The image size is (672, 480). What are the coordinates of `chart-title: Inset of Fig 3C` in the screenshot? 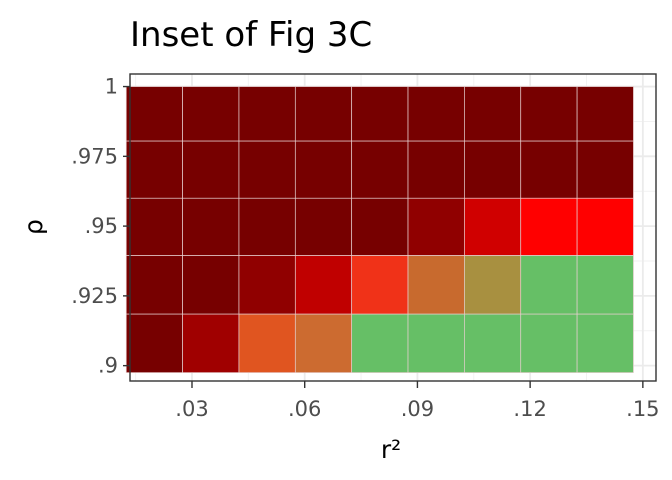 It's located at (251, 35).